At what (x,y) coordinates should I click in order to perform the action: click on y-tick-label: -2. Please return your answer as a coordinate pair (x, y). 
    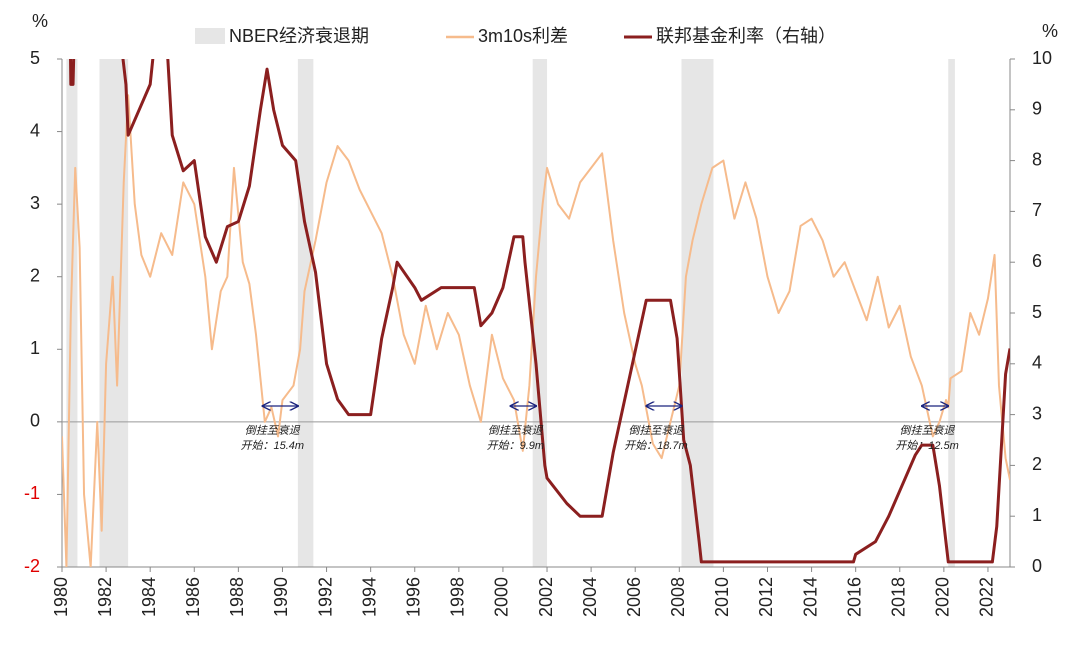
    Looking at the image, I should click on (32, 566).